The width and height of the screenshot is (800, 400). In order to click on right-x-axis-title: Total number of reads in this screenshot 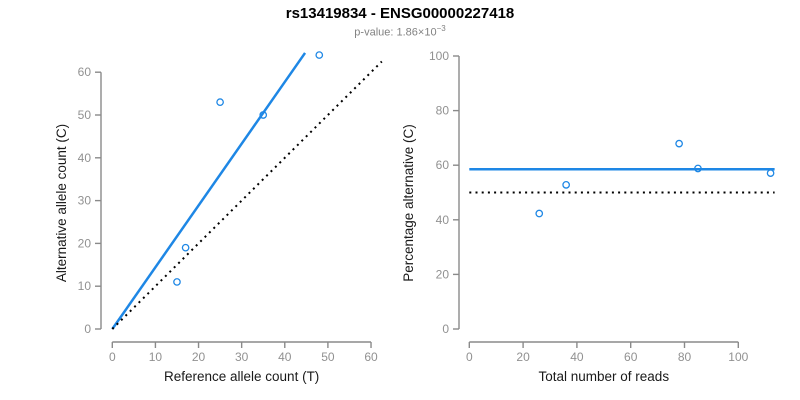, I will do `click(604, 376)`.